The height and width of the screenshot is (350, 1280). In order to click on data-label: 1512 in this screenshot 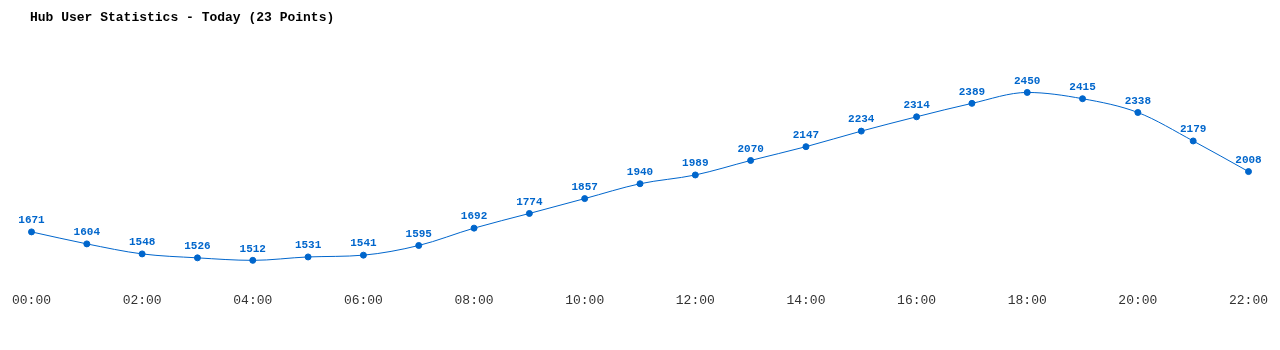, I will do `click(252, 248)`.